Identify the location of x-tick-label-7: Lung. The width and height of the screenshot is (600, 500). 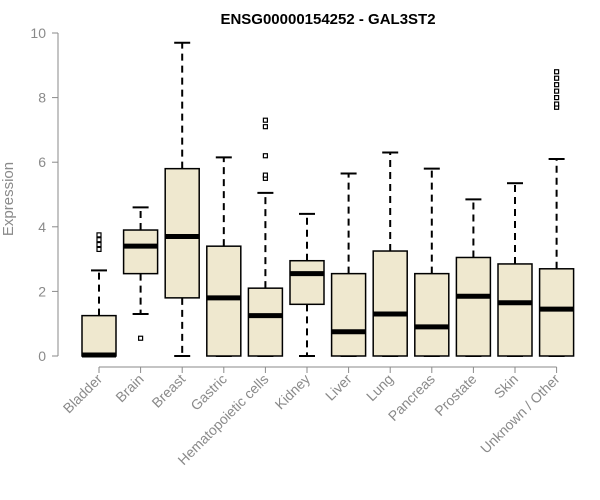
(379, 387).